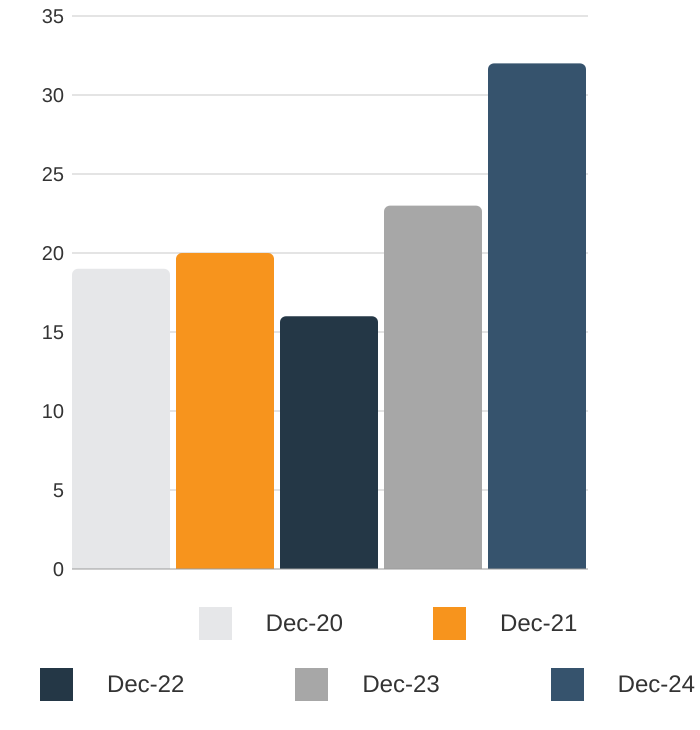  What do you see at coordinates (656, 684) in the screenshot?
I see `legend-label: Dec-24` at bounding box center [656, 684].